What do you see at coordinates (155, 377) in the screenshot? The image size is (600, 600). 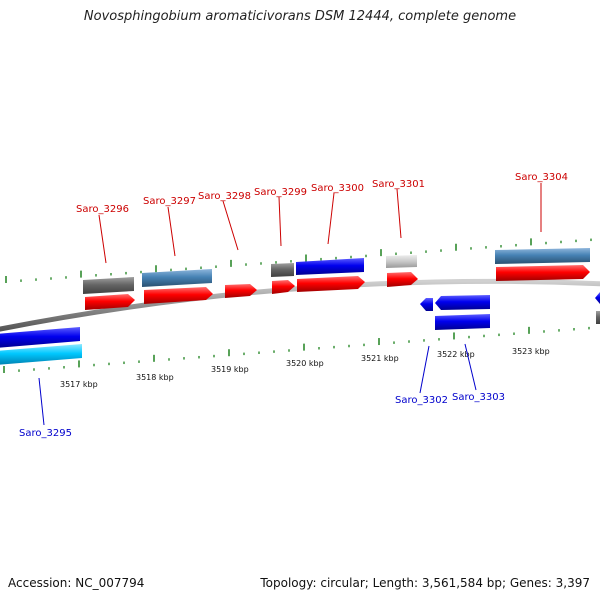 I see `kbp-label-3518: 3518 kbp` at bounding box center [155, 377].